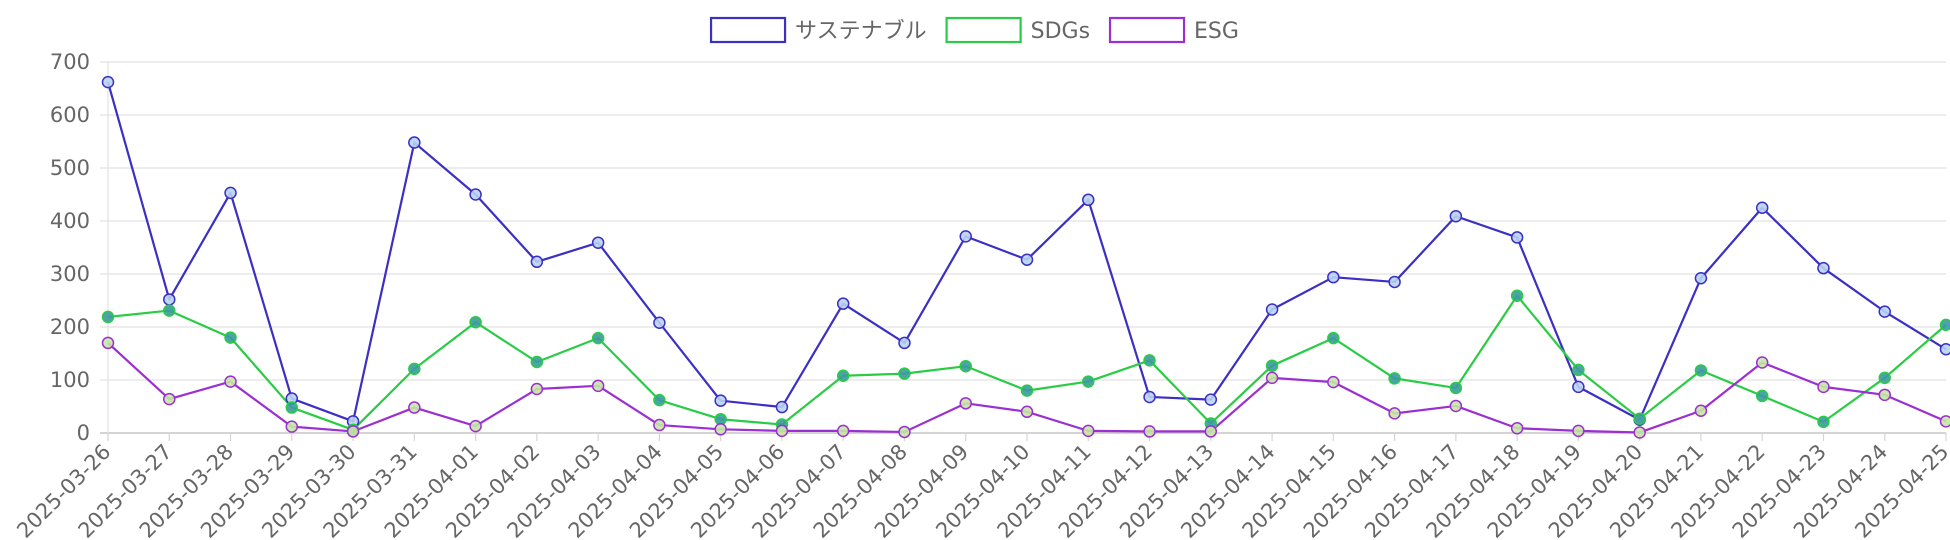 This screenshot has height=540, width=1950. Describe the element at coordinates (70, 380) in the screenshot. I see `y-tick-label: 100` at that location.